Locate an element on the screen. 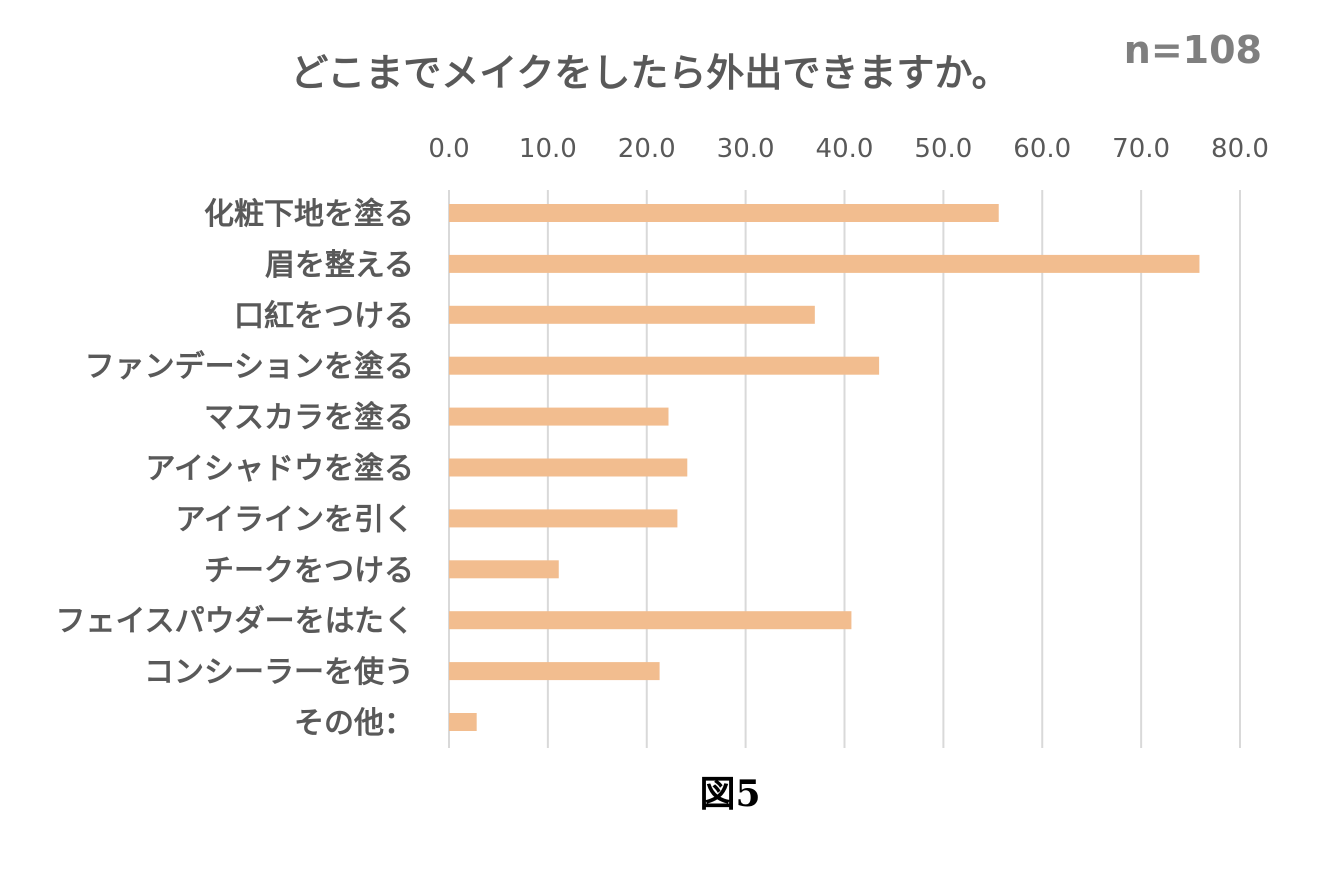 The width and height of the screenshot is (1320, 881). category-label: 化粧下地を塗る is located at coordinates (309, 214).